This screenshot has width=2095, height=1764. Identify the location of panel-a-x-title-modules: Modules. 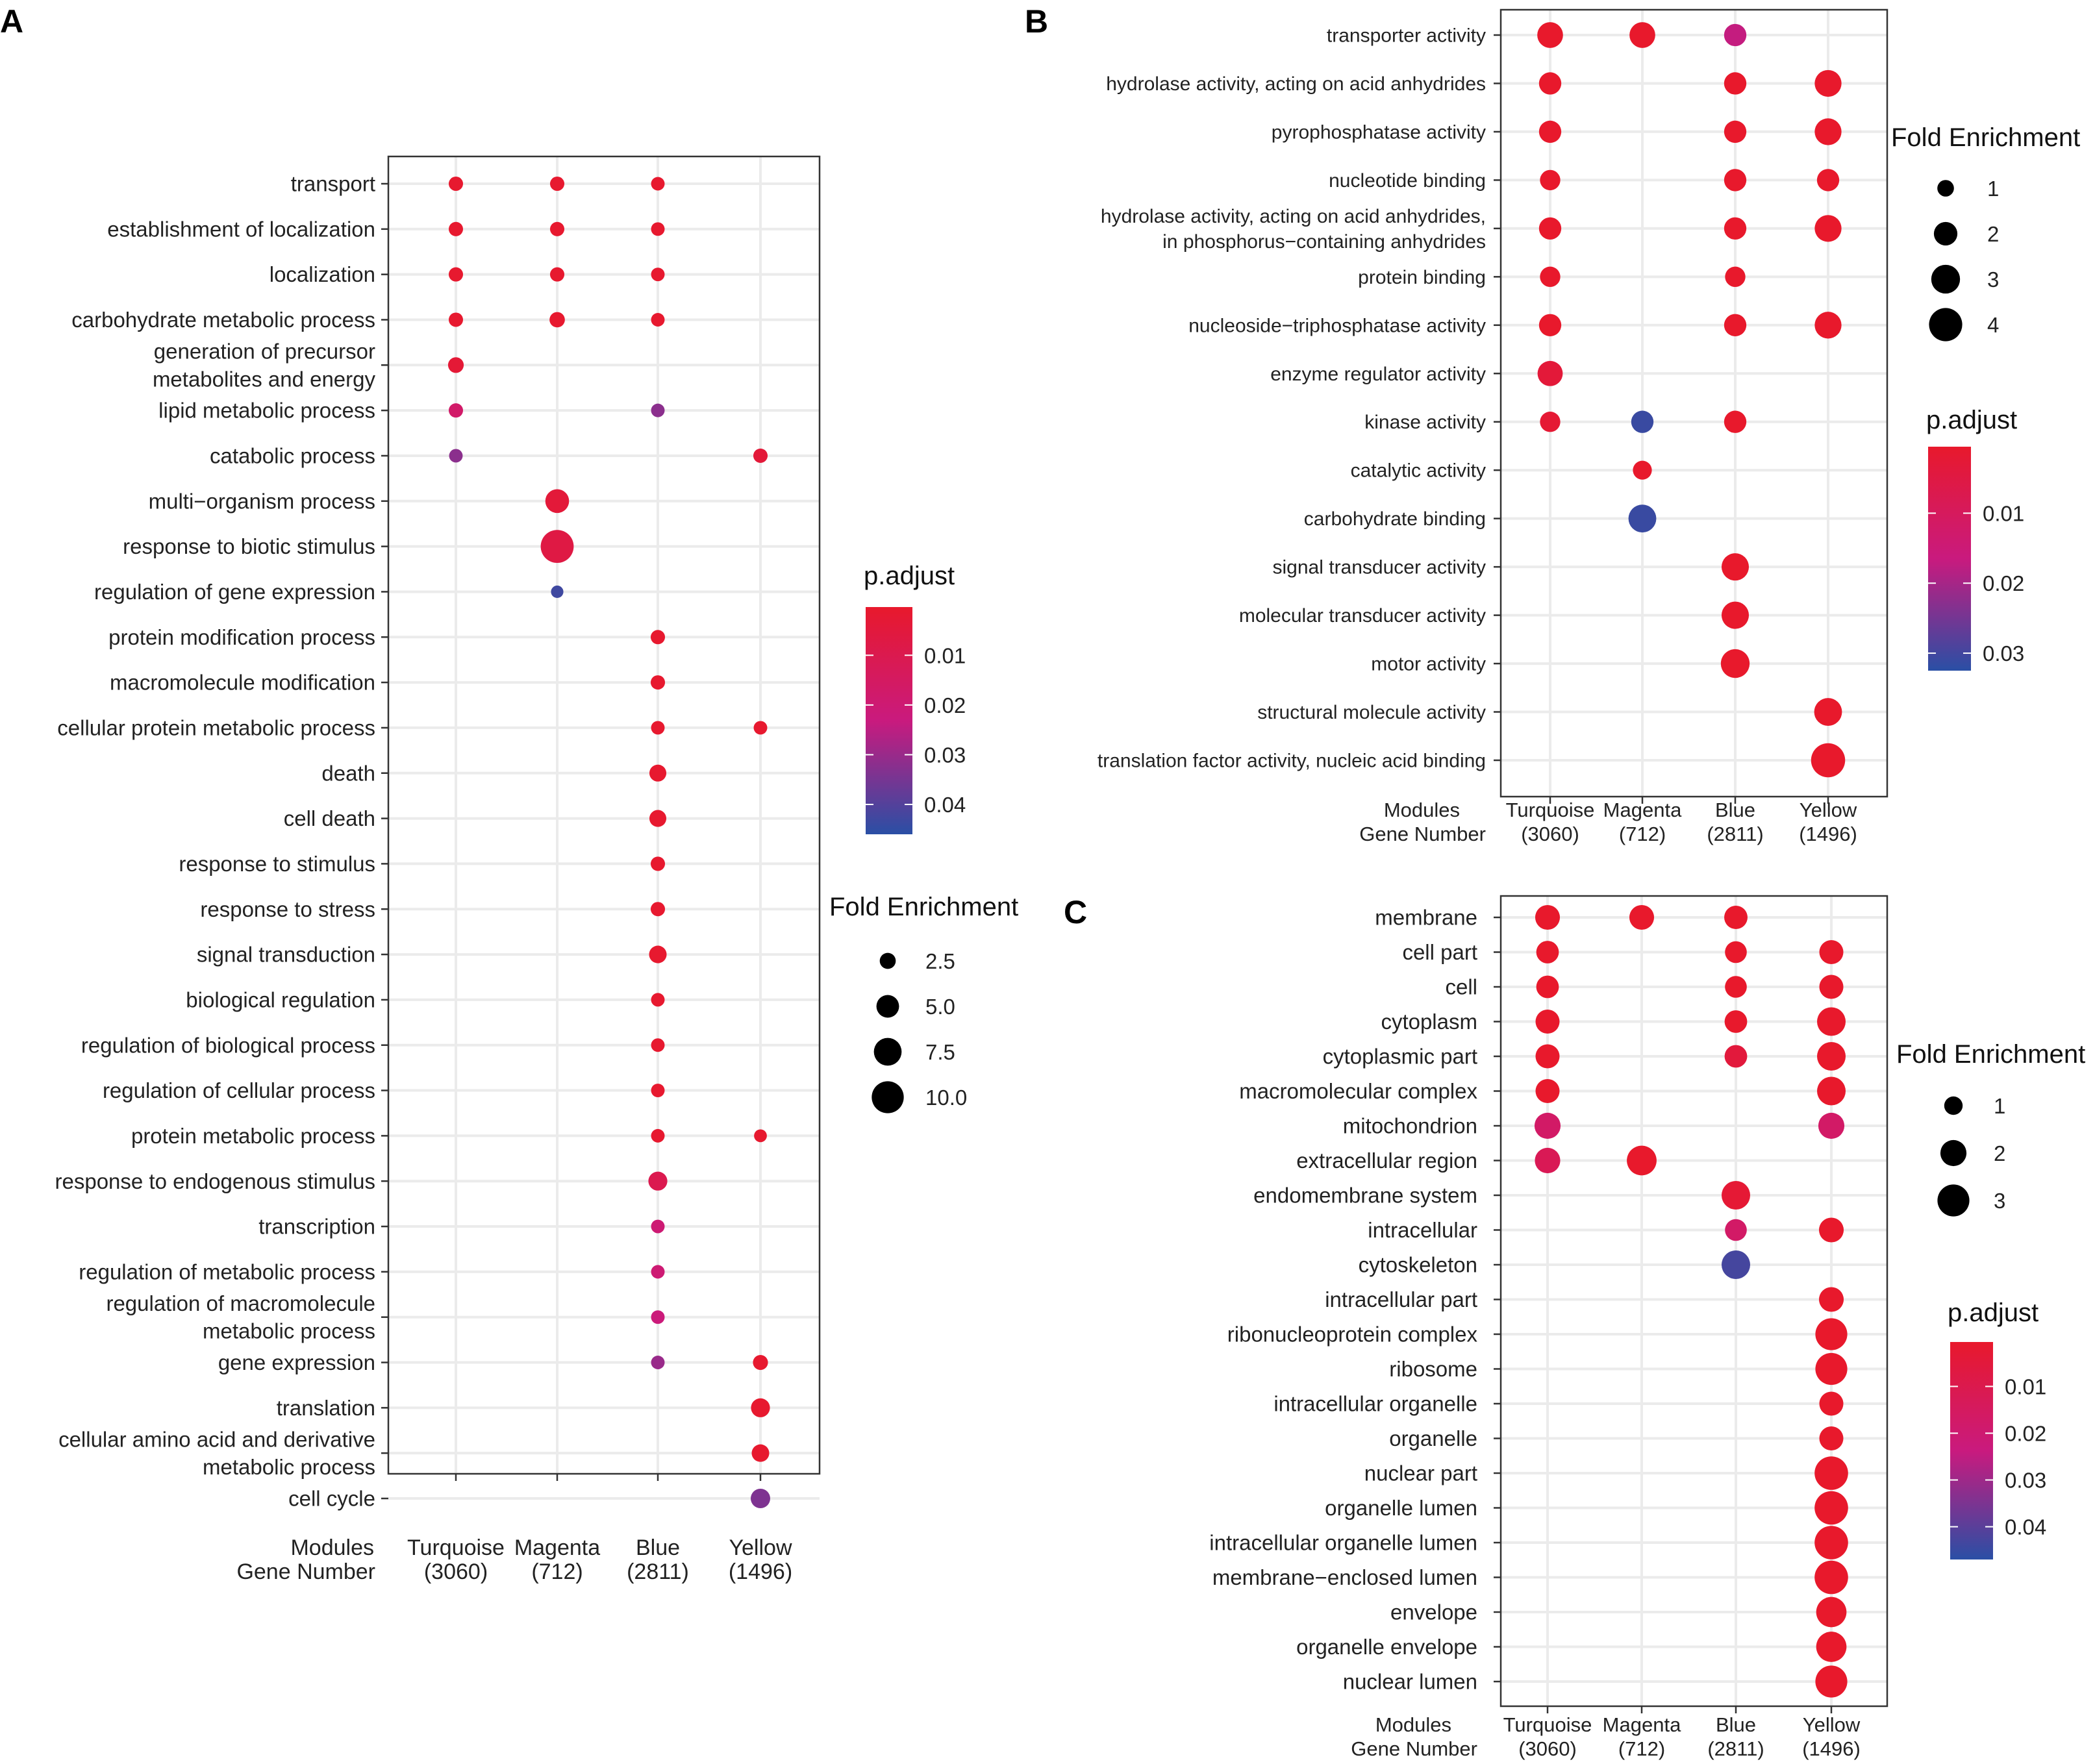
(332, 1547).